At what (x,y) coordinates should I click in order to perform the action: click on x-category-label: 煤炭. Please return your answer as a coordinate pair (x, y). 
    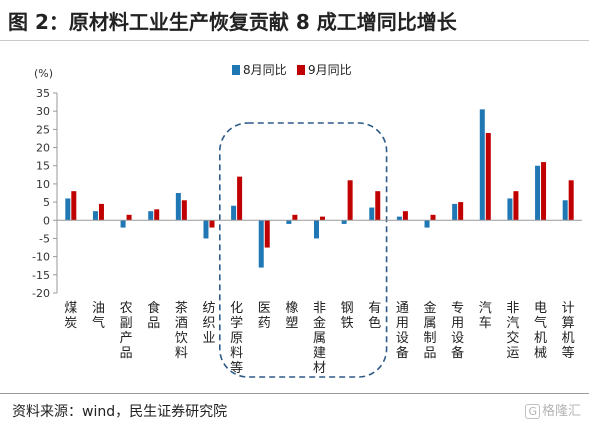
    Looking at the image, I should click on (70, 316).